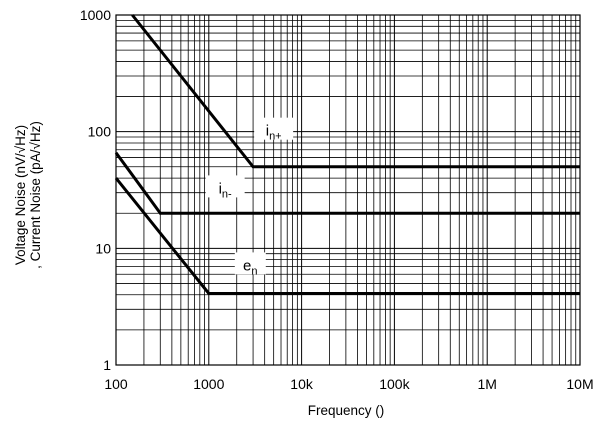 The height and width of the screenshot is (427, 599). Describe the element at coordinates (302, 384) in the screenshot. I see `x-tick-label: 10k` at that location.